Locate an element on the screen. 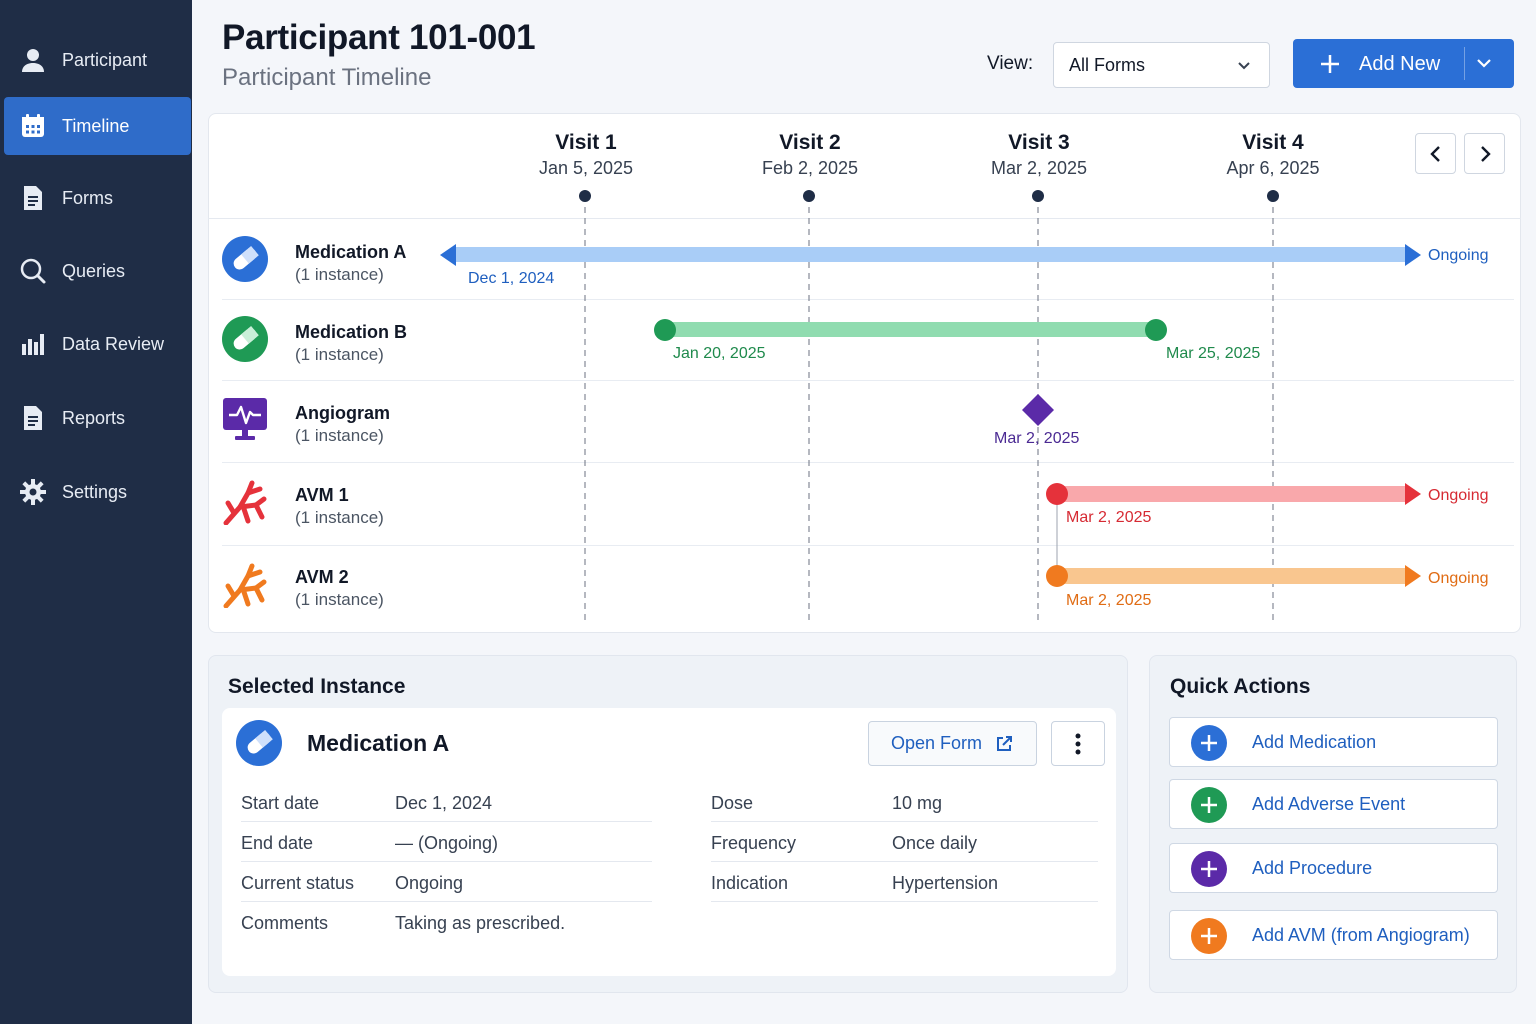 This screenshot has width=1536, height=1024. person-icon is located at coordinates (33, 60).